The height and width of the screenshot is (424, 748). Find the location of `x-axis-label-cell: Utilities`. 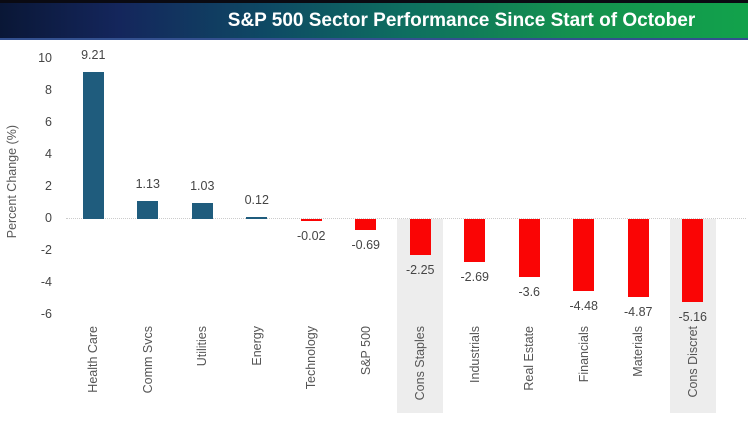

x-axis-label-cell: Utilities is located at coordinates (202, 374).